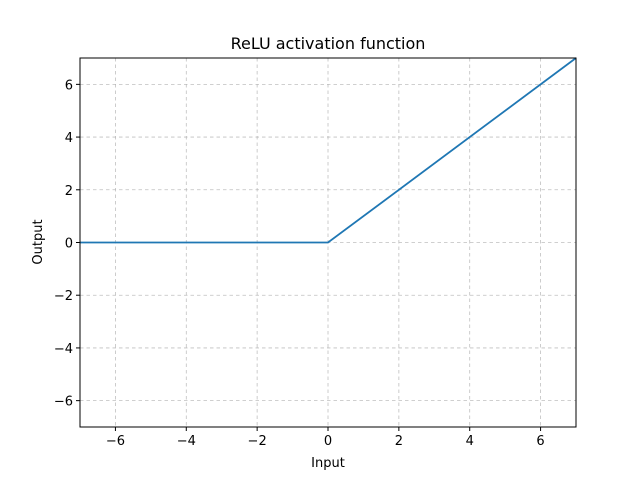 The height and width of the screenshot is (484, 640). What do you see at coordinates (328, 441) in the screenshot?
I see `x-tick-label: 0` at bounding box center [328, 441].